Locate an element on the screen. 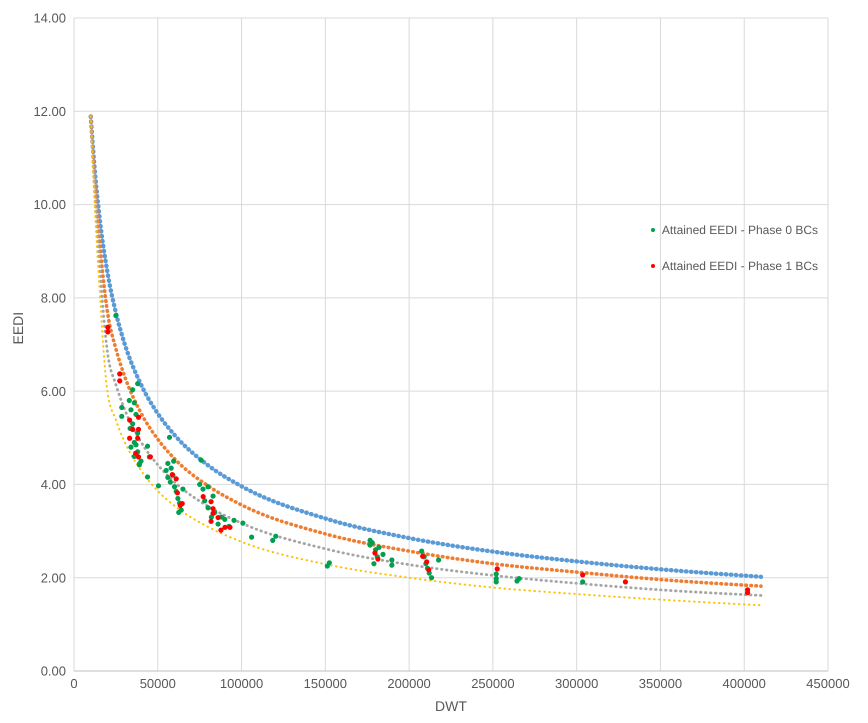 This screenshot has width=868, height=723. x-tick-label: 100000 is located at coordinates (242, 684).